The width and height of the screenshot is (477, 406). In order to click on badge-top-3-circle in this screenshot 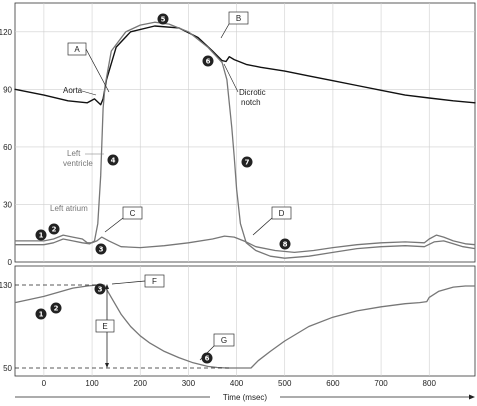, I will do `click(101, 249)`.